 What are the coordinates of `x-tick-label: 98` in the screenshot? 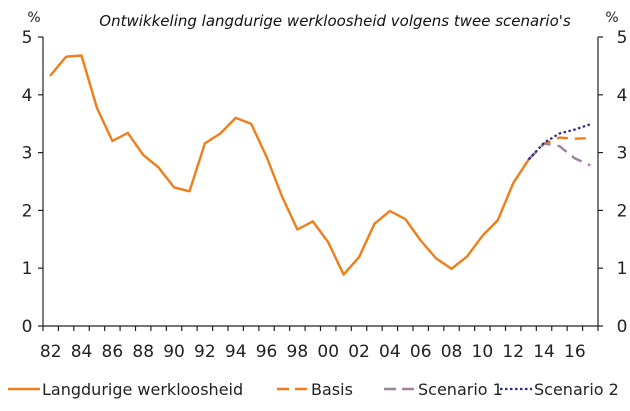 It's located at (298, 352).